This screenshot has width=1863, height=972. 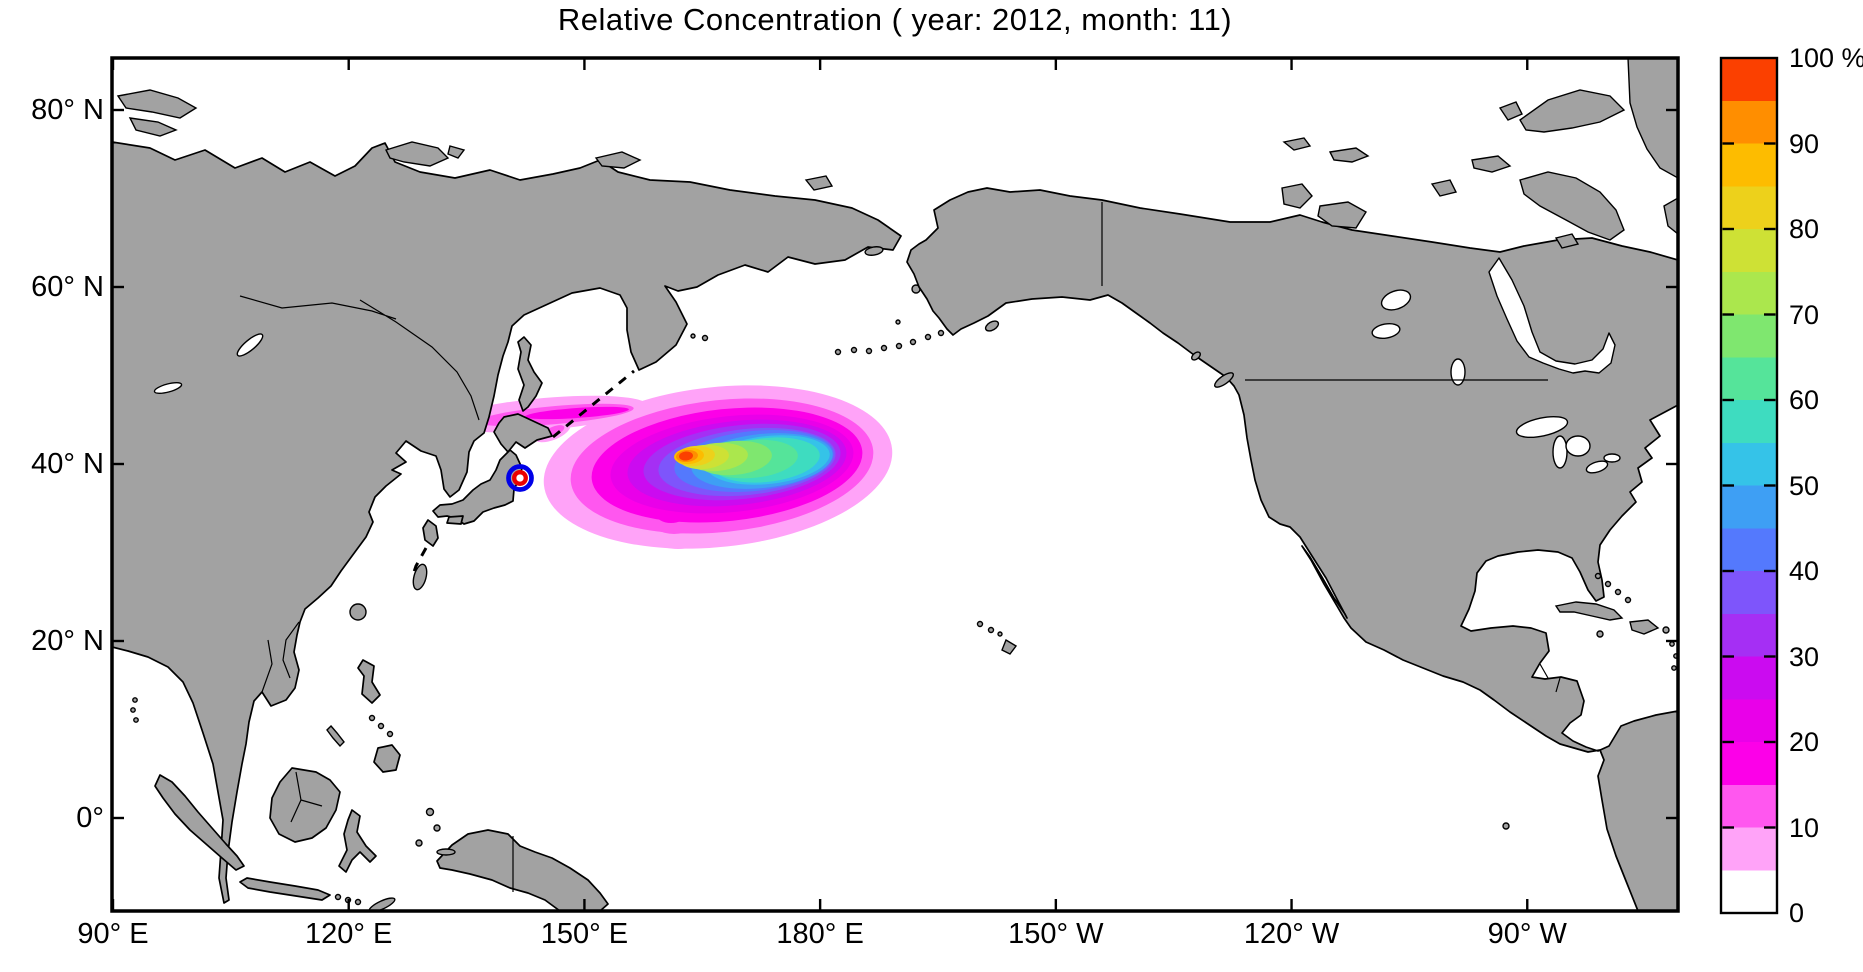 What do you see at coordinates (997, 637) in the screenshot?
I see `hawaiian-islands` at bounding box center [997, 637].